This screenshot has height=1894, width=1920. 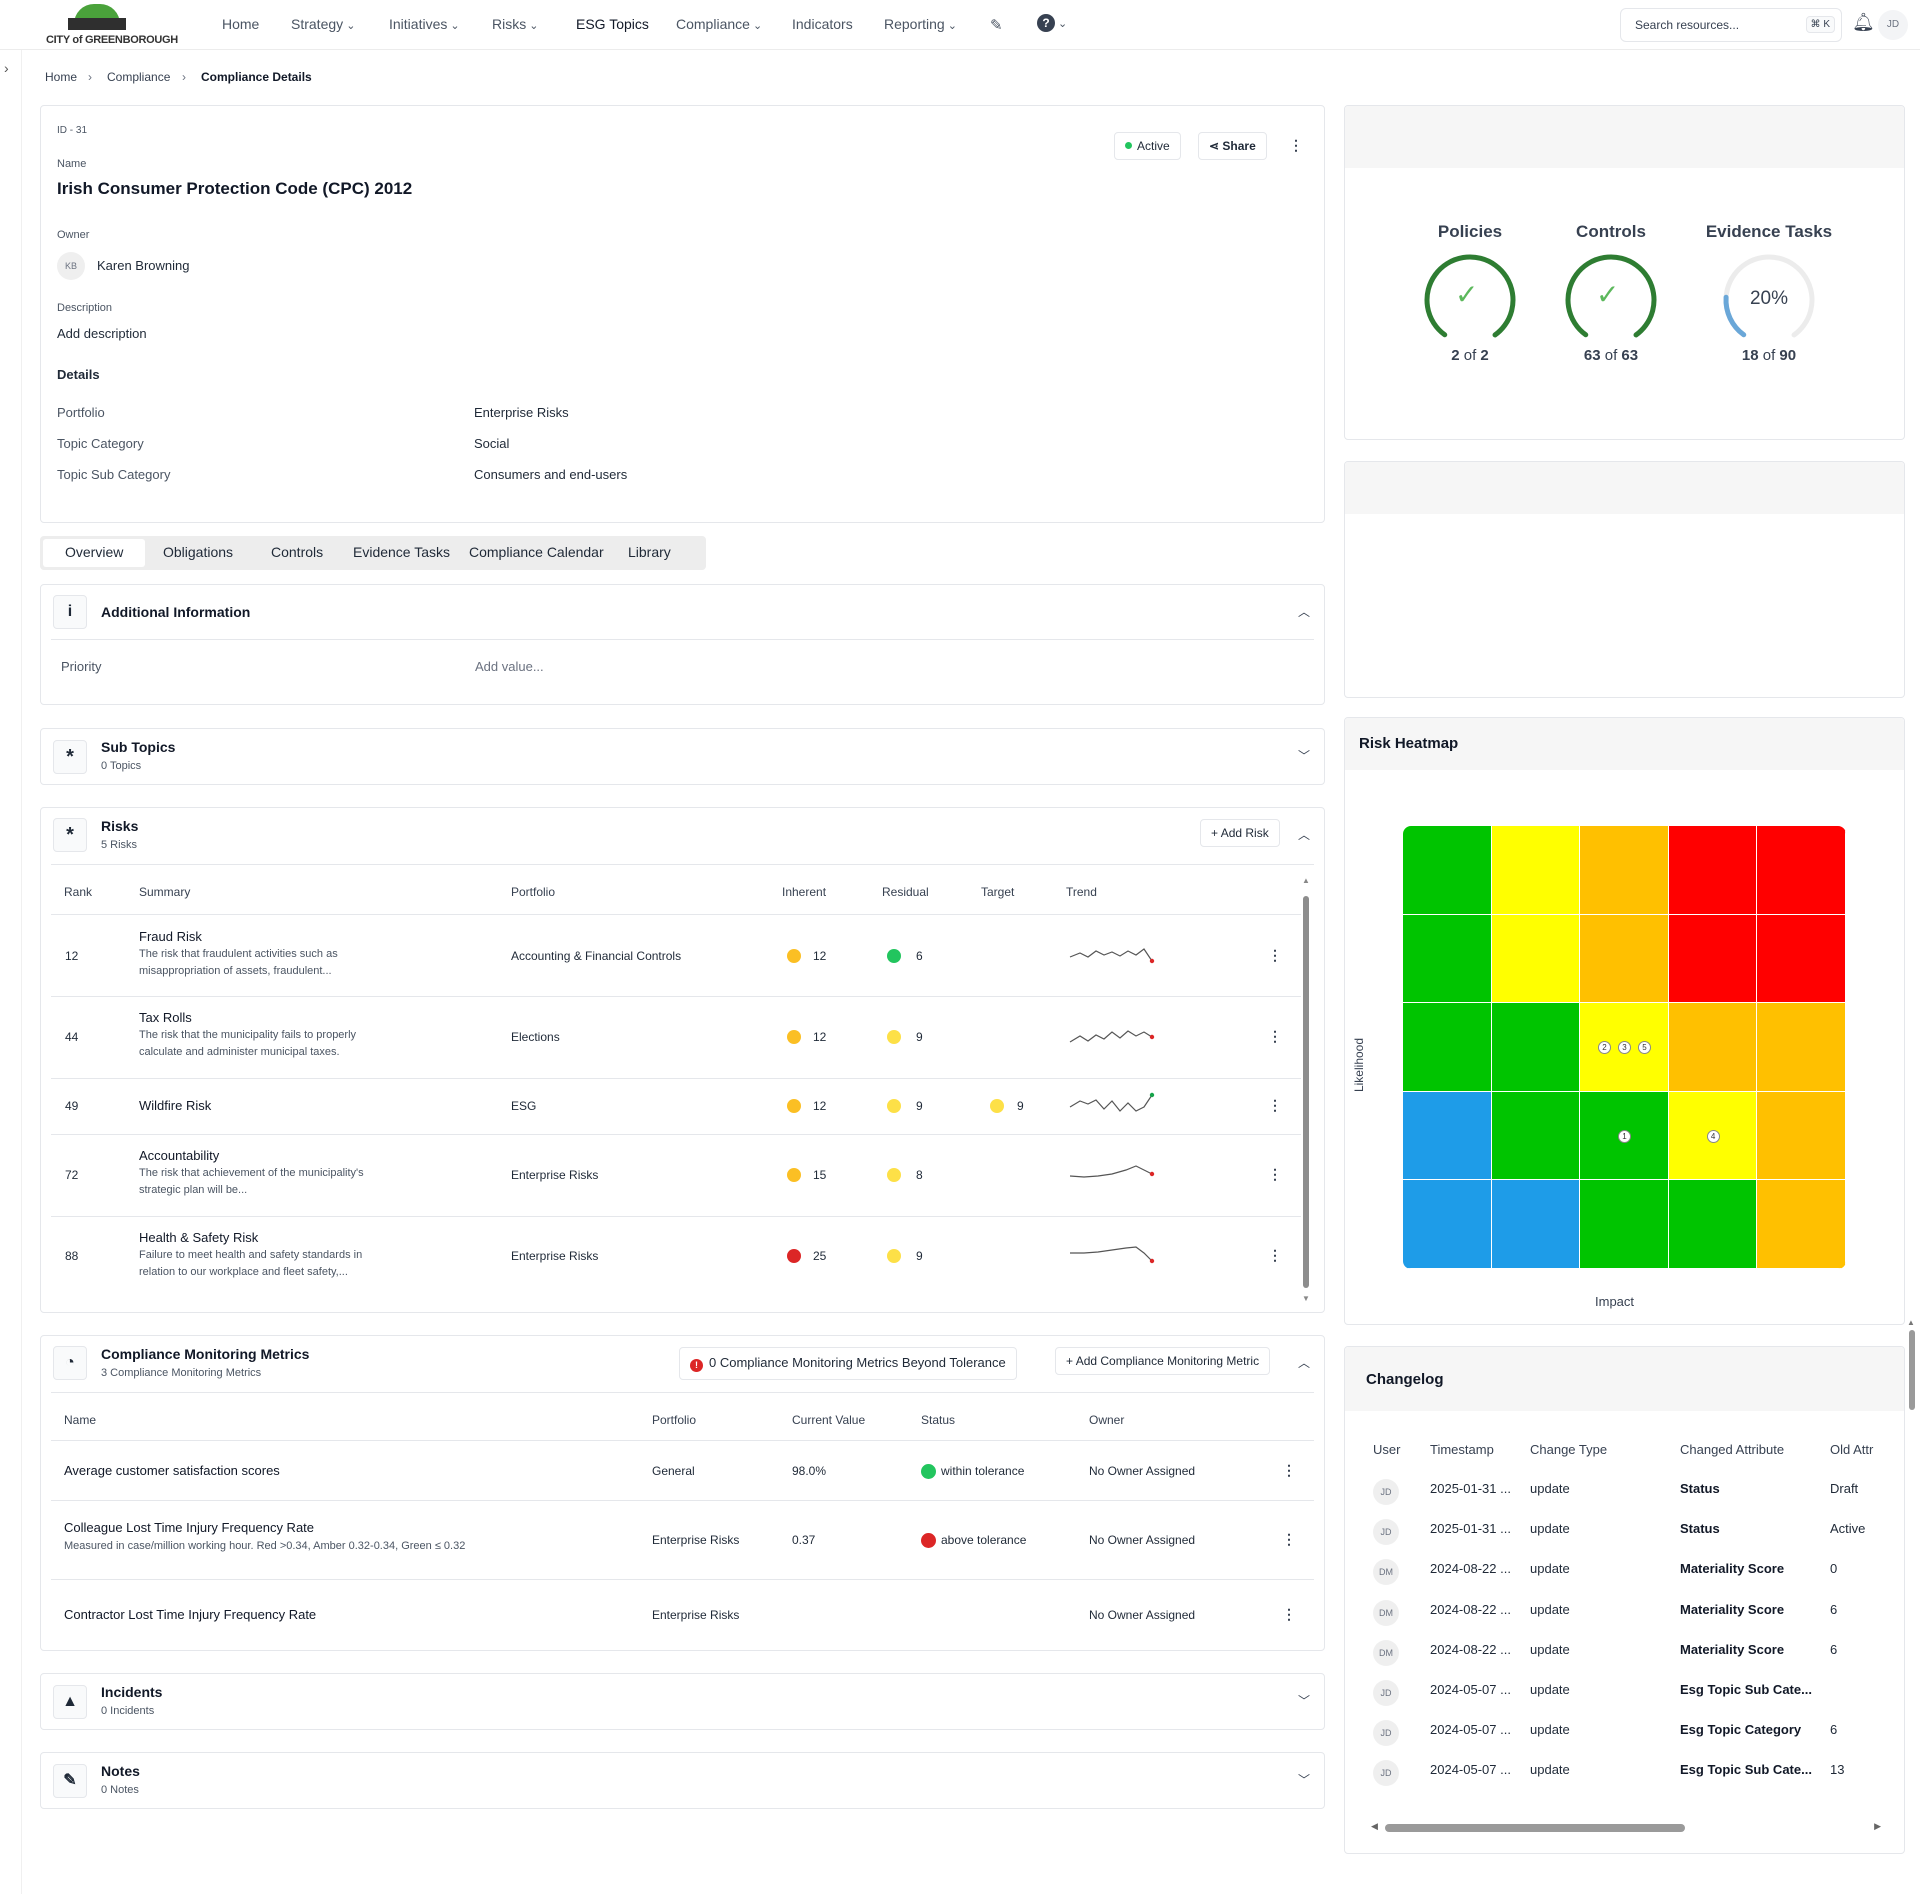 What do you see at coordinates (6, 68) in the screenshot?
I see `expand-sidebar-chevron-icon: ›` at bounding box center [6, 68].